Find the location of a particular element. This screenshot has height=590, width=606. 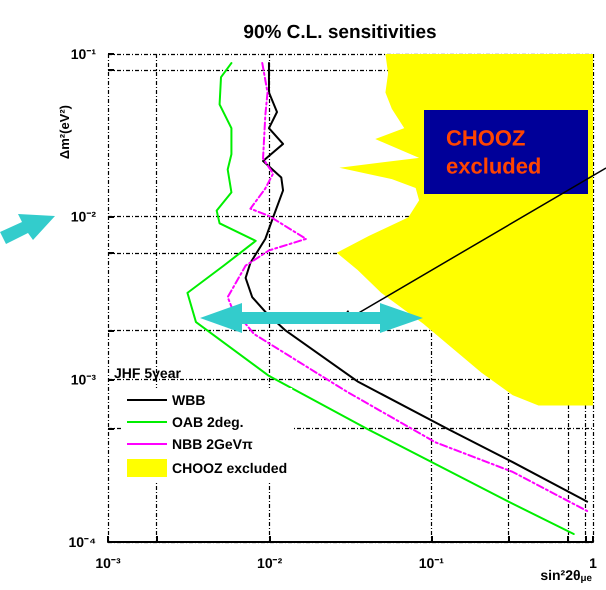

legend-title: JHF 5year is located at coordinates (148, 373).